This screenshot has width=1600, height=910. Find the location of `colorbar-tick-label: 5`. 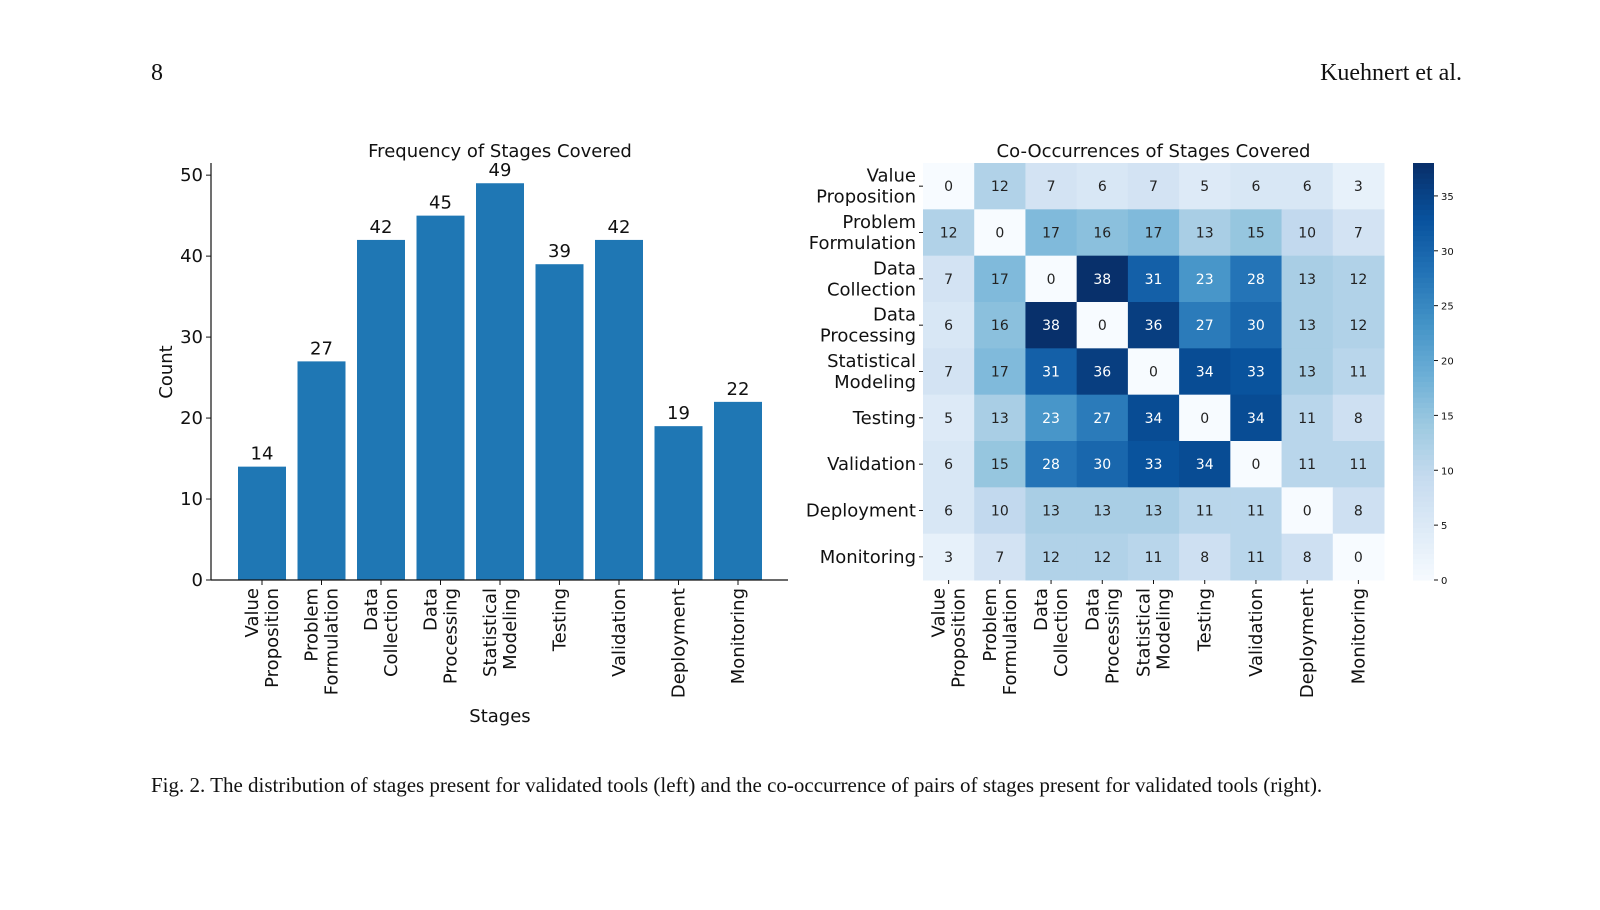

colorbar-tick-label: 5 is located at coordinates (1444, 526).